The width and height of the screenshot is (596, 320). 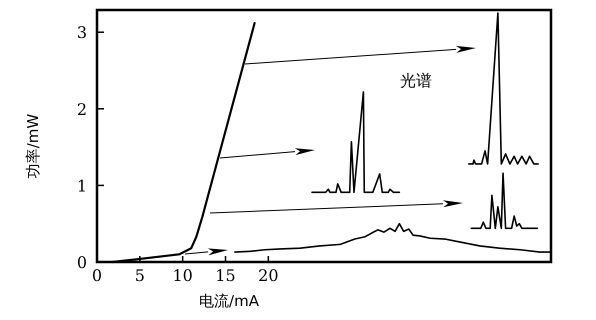 I want to click on x-tick-label: 15, so click(x=225, y=275).